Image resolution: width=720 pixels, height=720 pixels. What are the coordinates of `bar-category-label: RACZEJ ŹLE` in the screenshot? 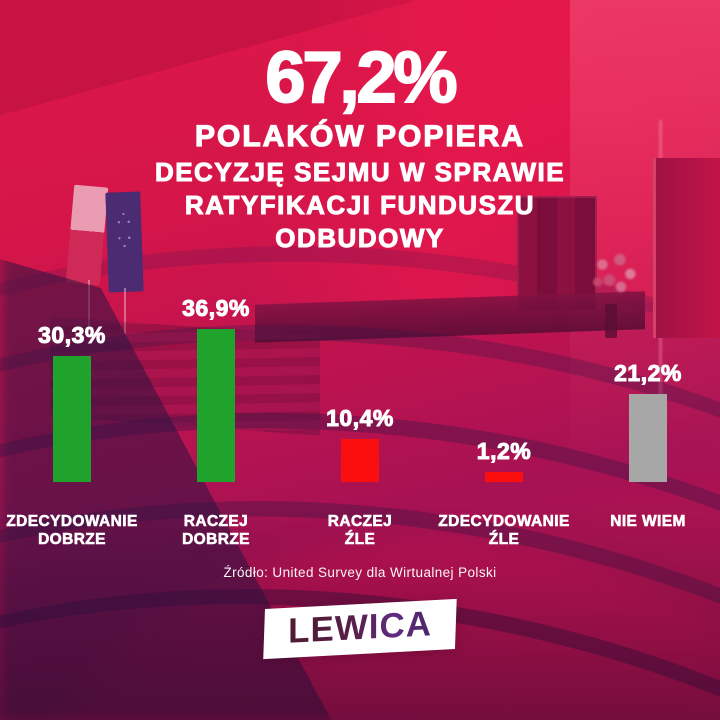 It's located at (360, 531).